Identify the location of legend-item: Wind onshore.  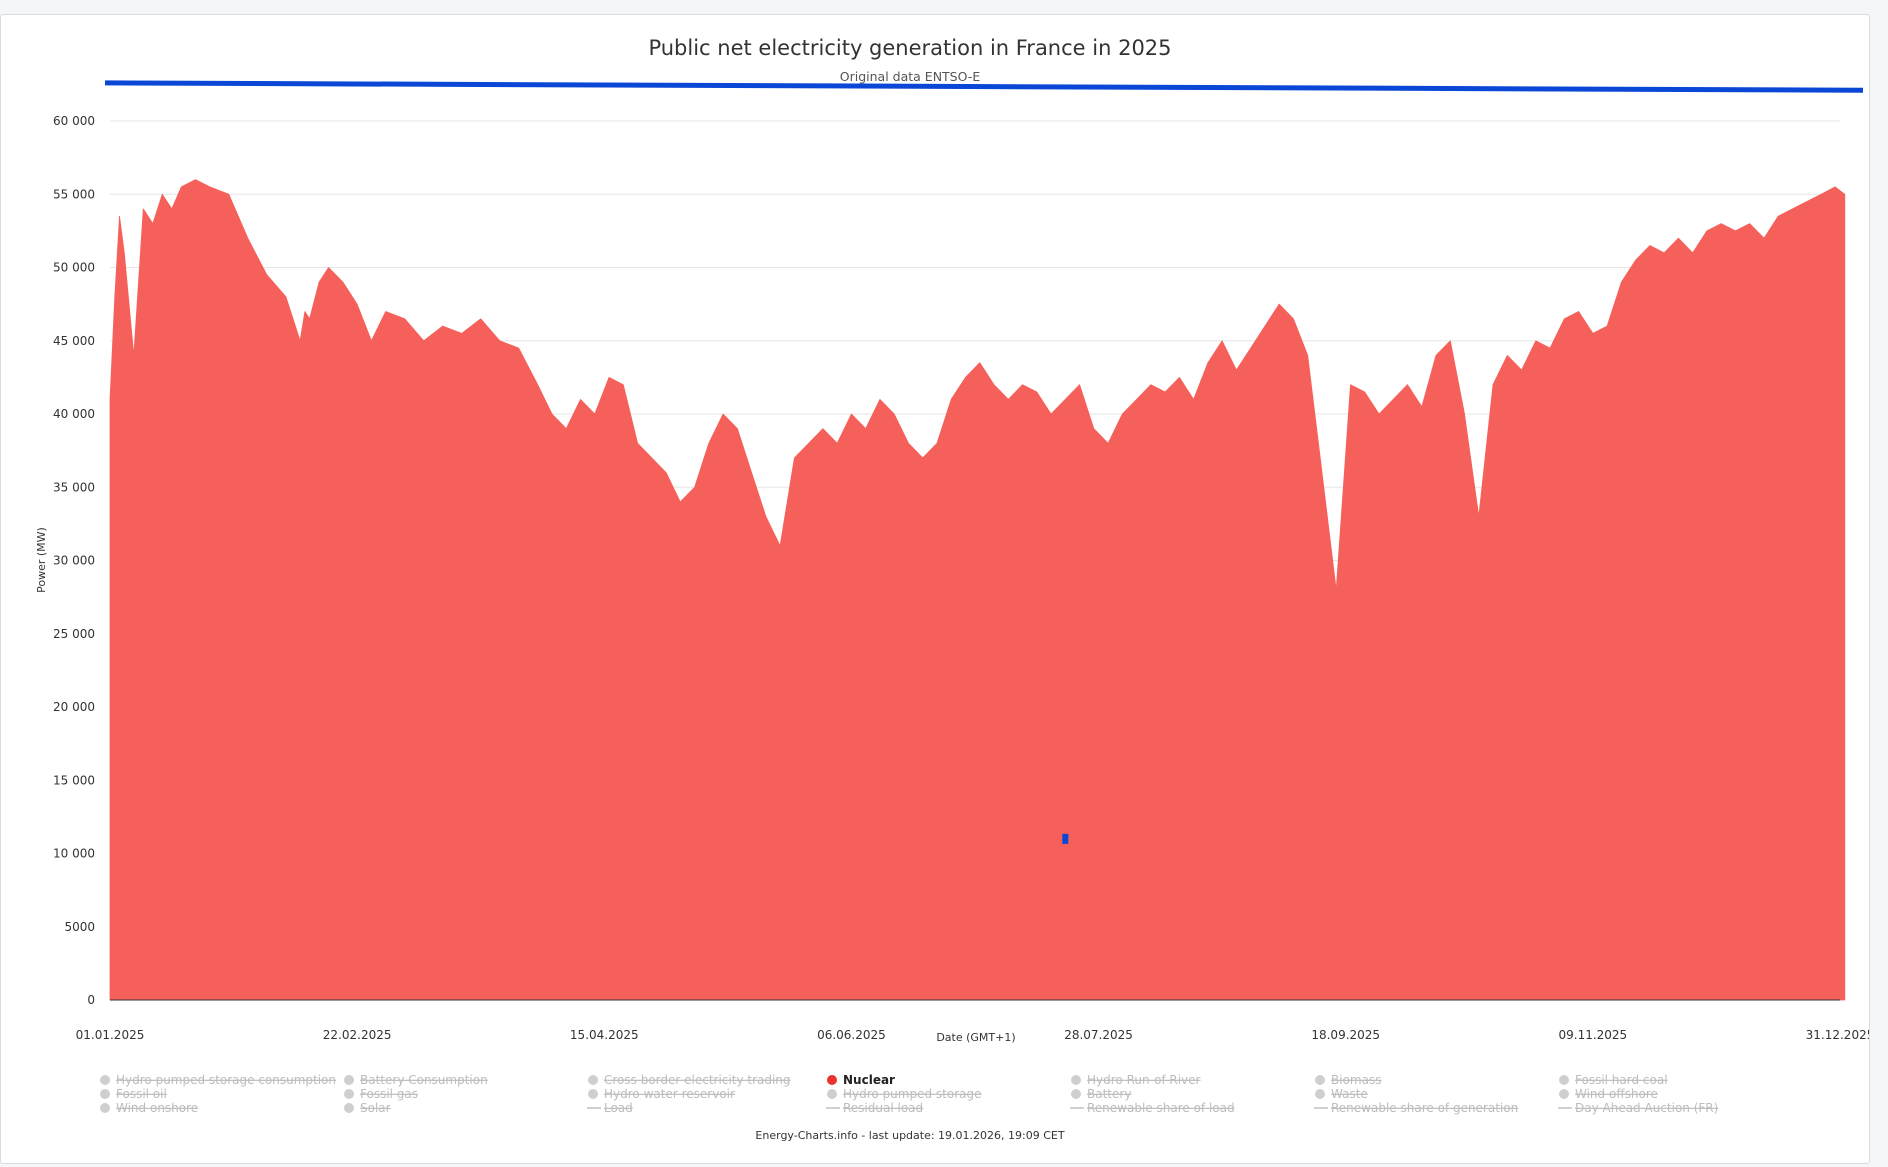
(149, 1108).